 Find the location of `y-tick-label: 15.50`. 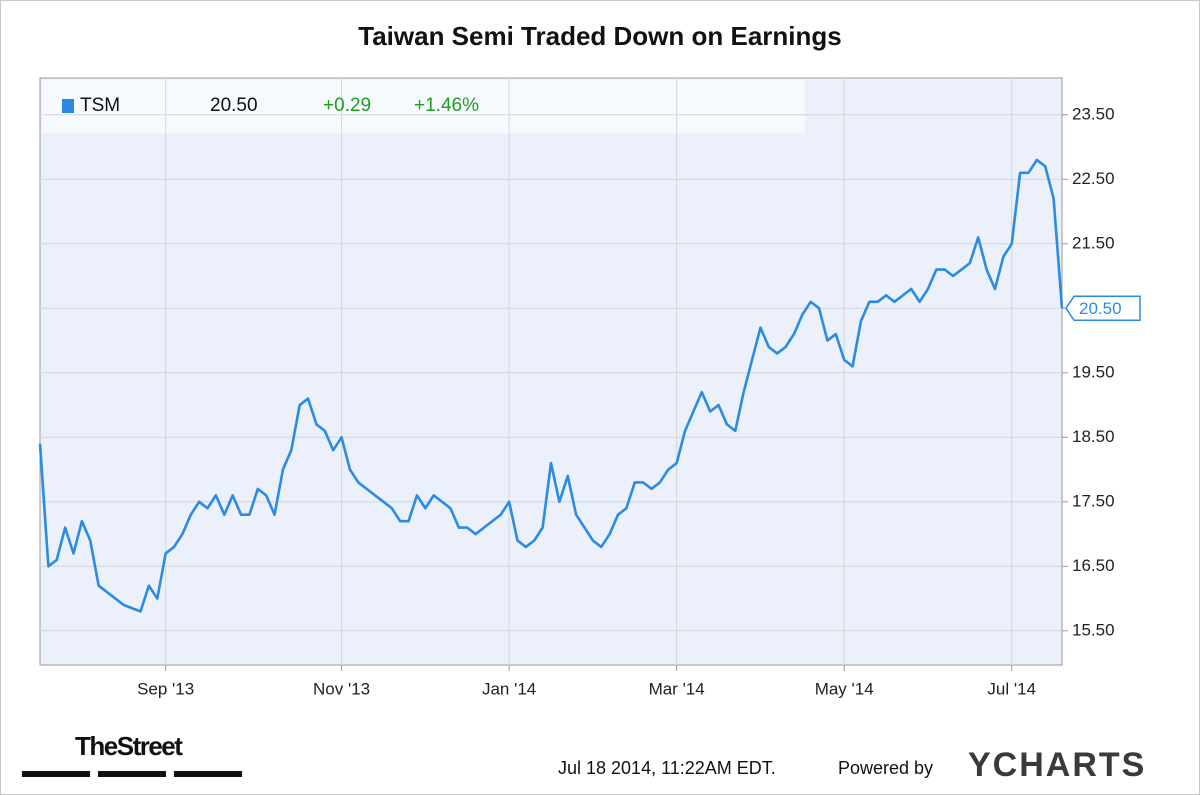

y-tick-label: 15.50 is located at coordinates (1093, 629).